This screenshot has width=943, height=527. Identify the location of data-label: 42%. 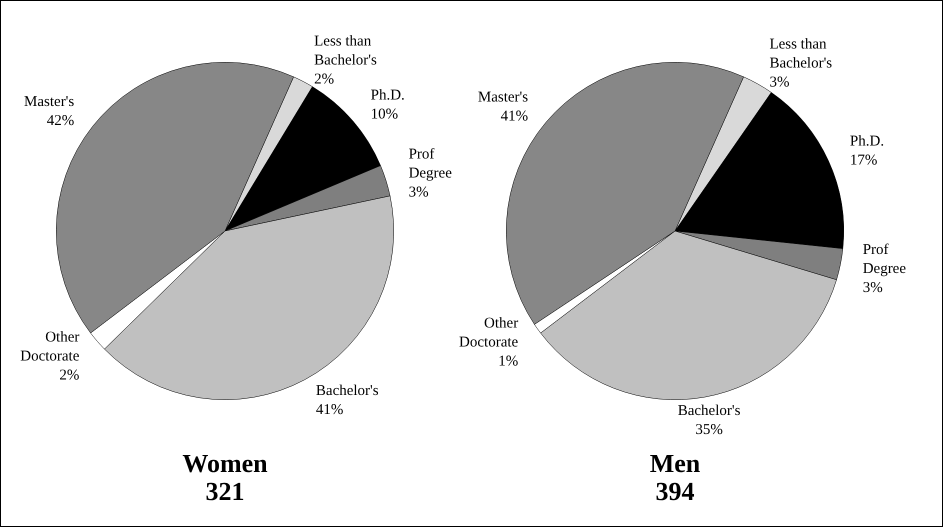
(60, 120).